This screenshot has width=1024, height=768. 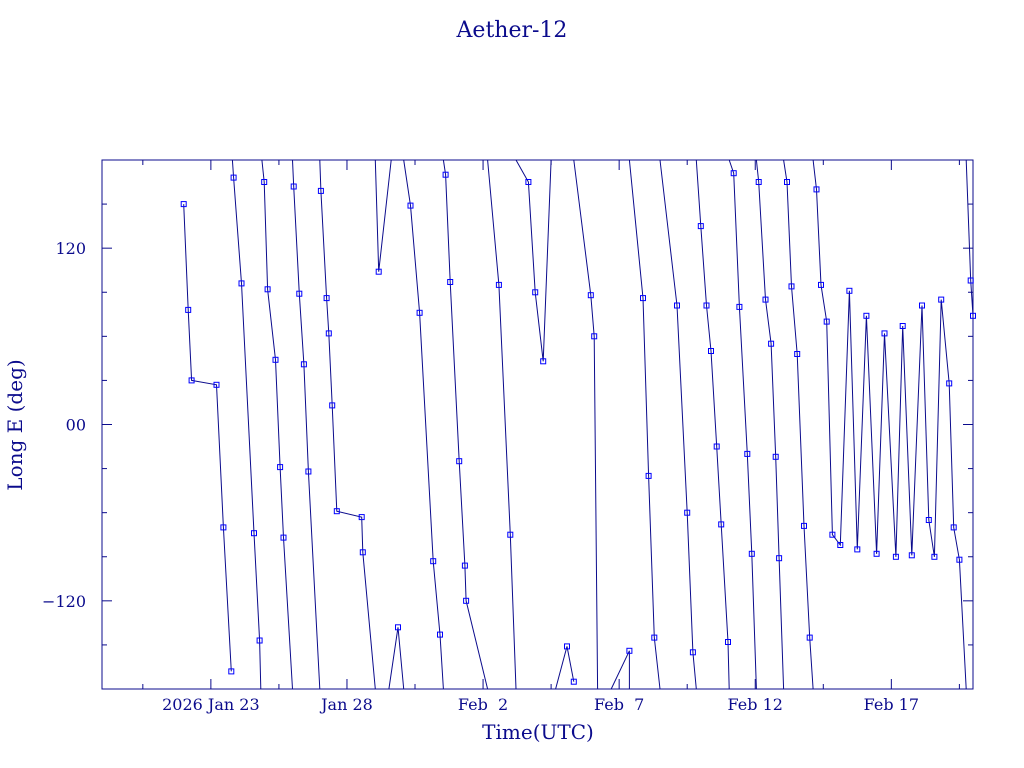 I want to click on x-tick-label: Feb 12, so click(x=755, y=704).